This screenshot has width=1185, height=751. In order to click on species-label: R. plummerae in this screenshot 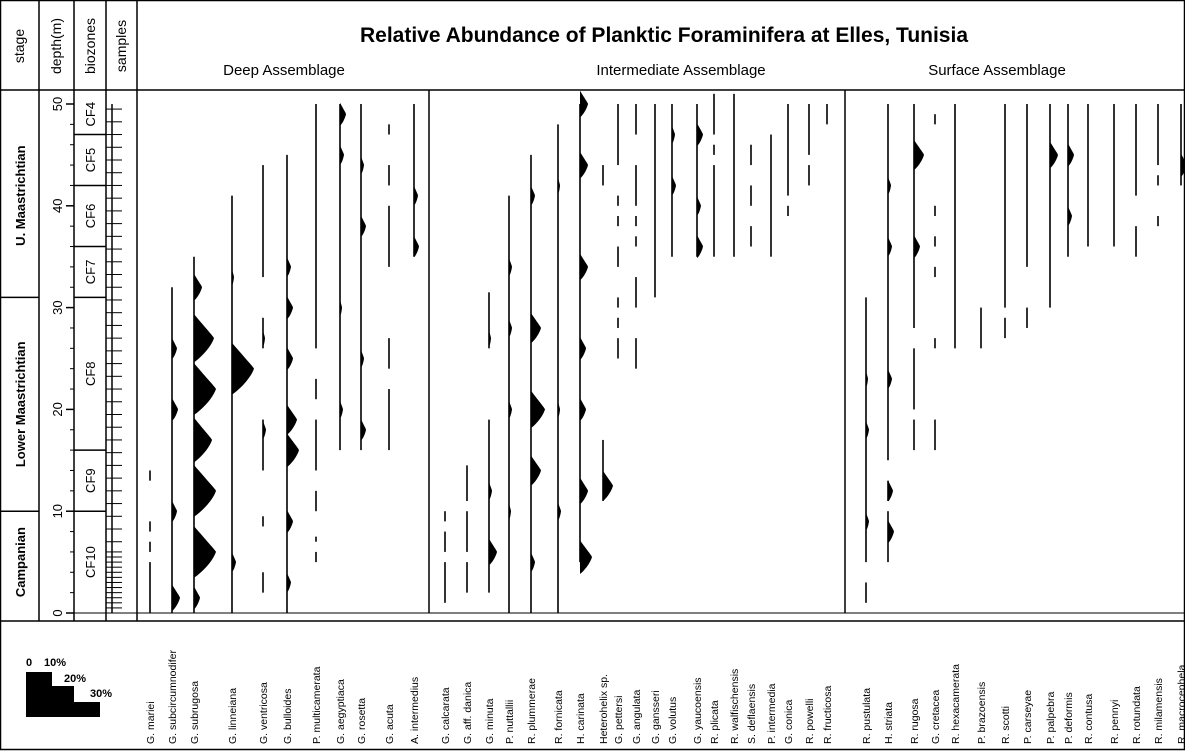, I will do `click(532, 711)`.